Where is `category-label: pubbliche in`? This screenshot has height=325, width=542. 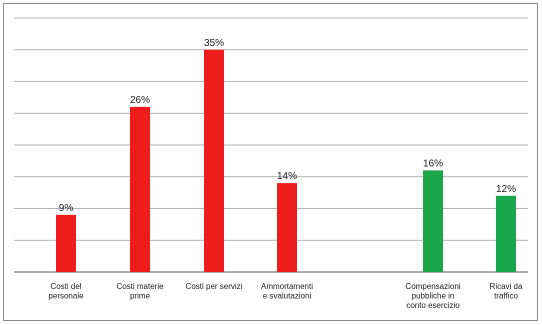 category-label: pubbliche in is located at coordinates (433, 296).